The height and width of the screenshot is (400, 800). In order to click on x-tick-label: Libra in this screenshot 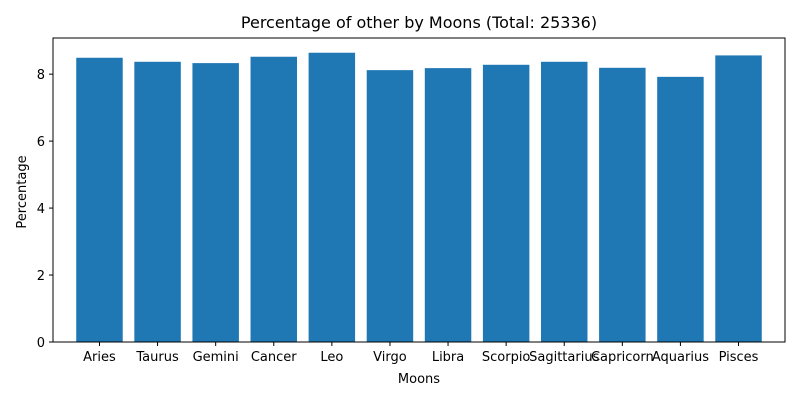, I will do `click(448, 357)`.